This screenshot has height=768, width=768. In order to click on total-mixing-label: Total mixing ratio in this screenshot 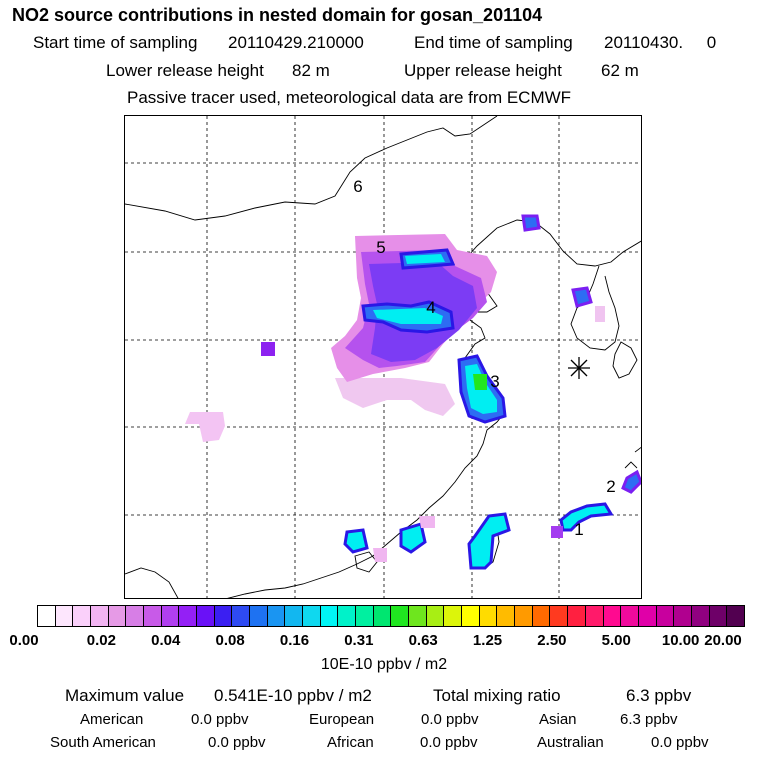, I will do `click(497, 695)`.